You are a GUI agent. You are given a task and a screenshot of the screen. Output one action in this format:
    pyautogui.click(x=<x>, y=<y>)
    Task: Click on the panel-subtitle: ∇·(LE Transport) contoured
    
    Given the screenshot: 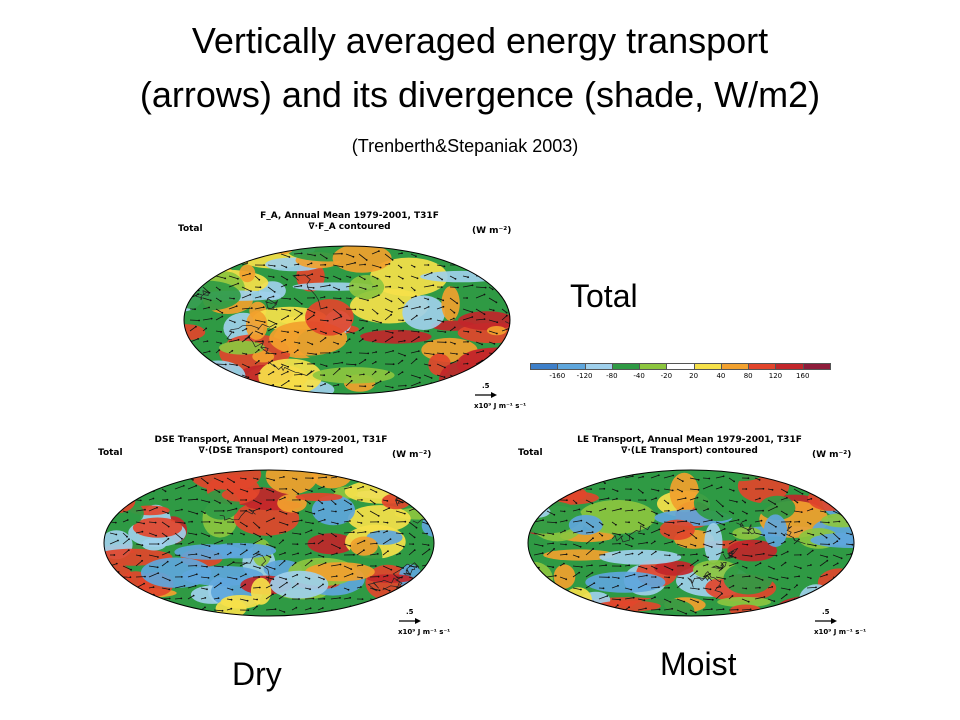 What is the action you would take?
    pyautogui.click(x=689, y=451)
    